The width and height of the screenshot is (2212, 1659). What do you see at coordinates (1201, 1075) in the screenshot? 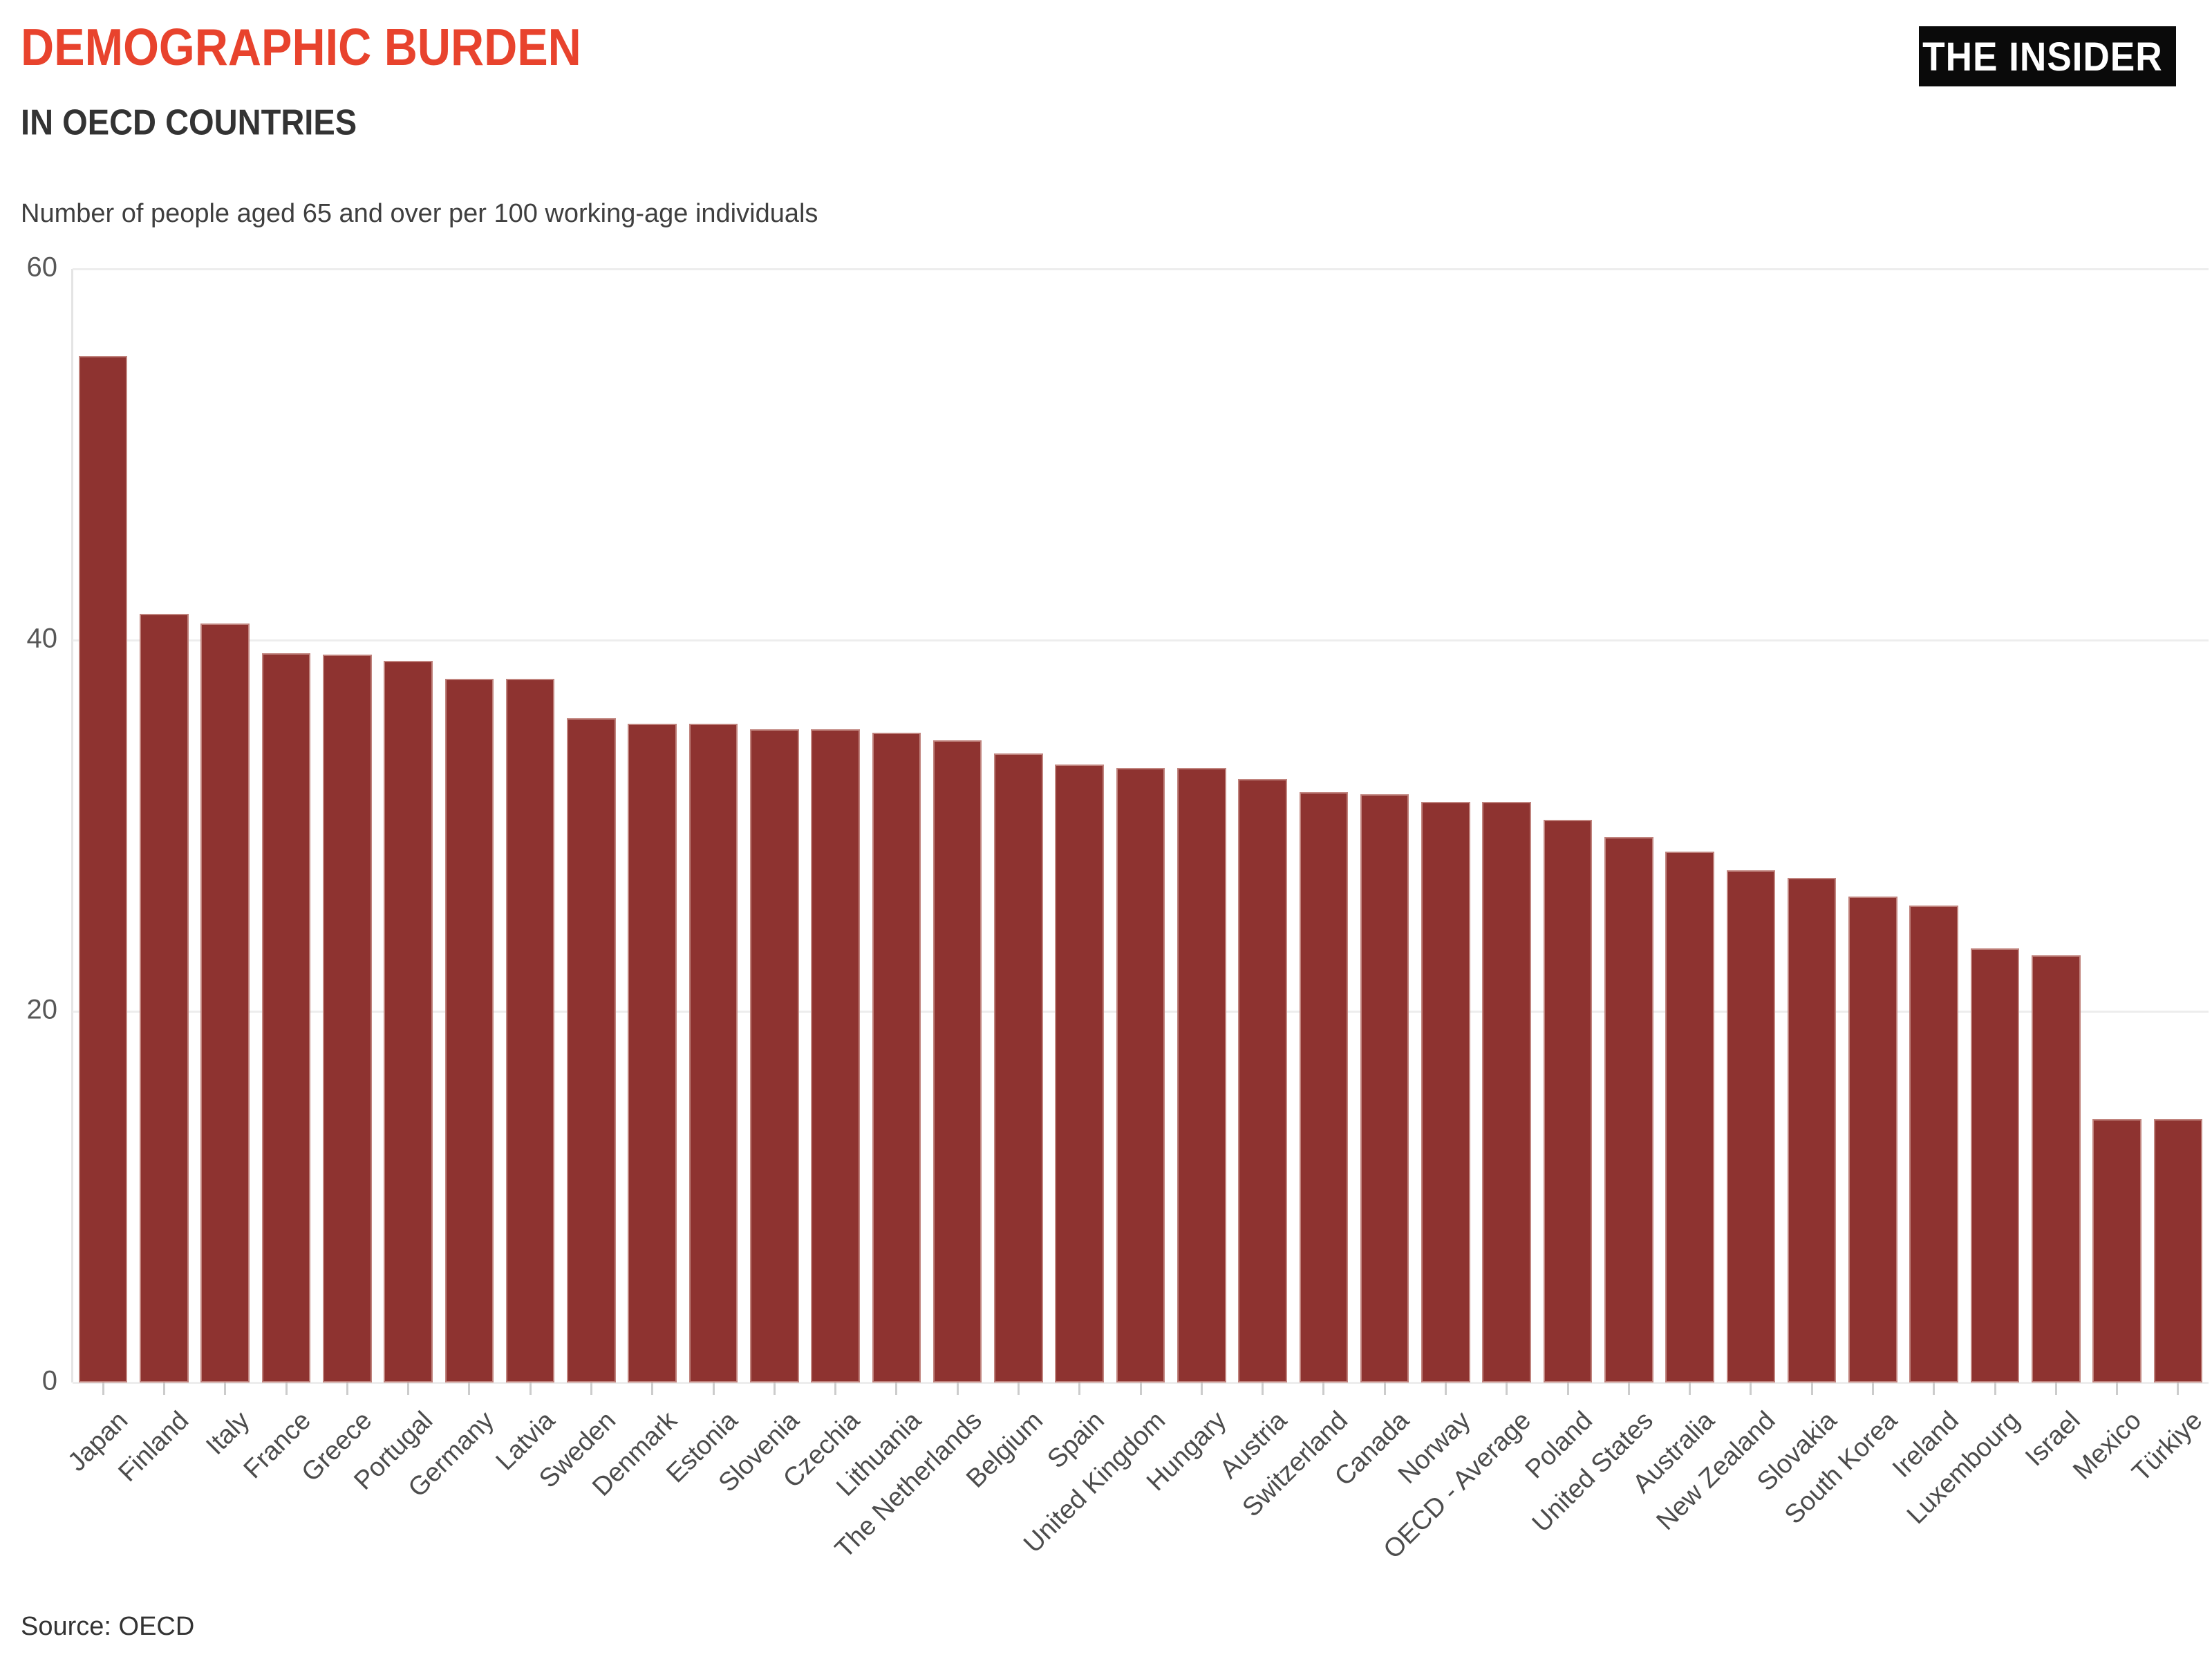
I see `bar-hungary` at bounding box center [1201, 1075].